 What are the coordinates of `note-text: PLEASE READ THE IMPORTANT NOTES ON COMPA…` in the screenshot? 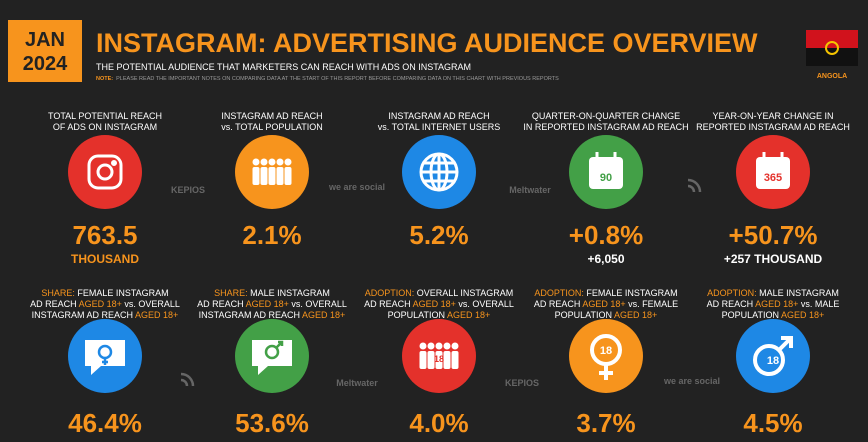 It's located at (337, 79).